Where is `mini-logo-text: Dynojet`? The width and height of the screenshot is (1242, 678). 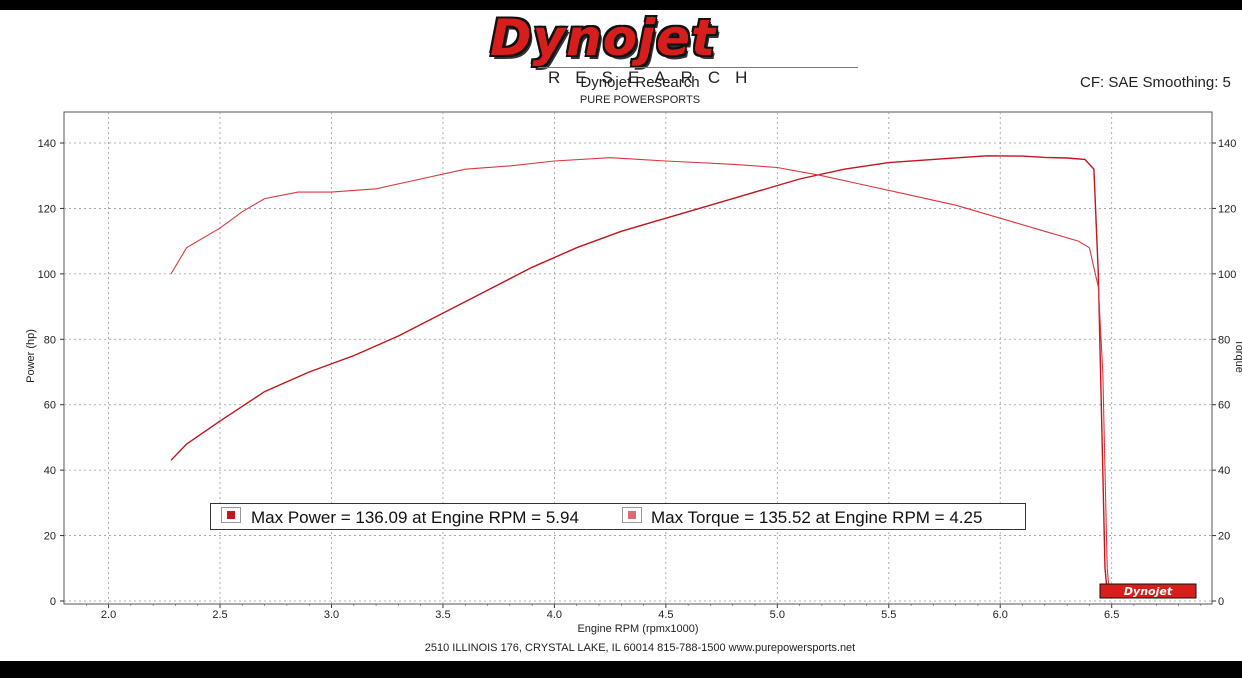
mini-logo-text: Dynojet is located at coordinates (1148, 591).